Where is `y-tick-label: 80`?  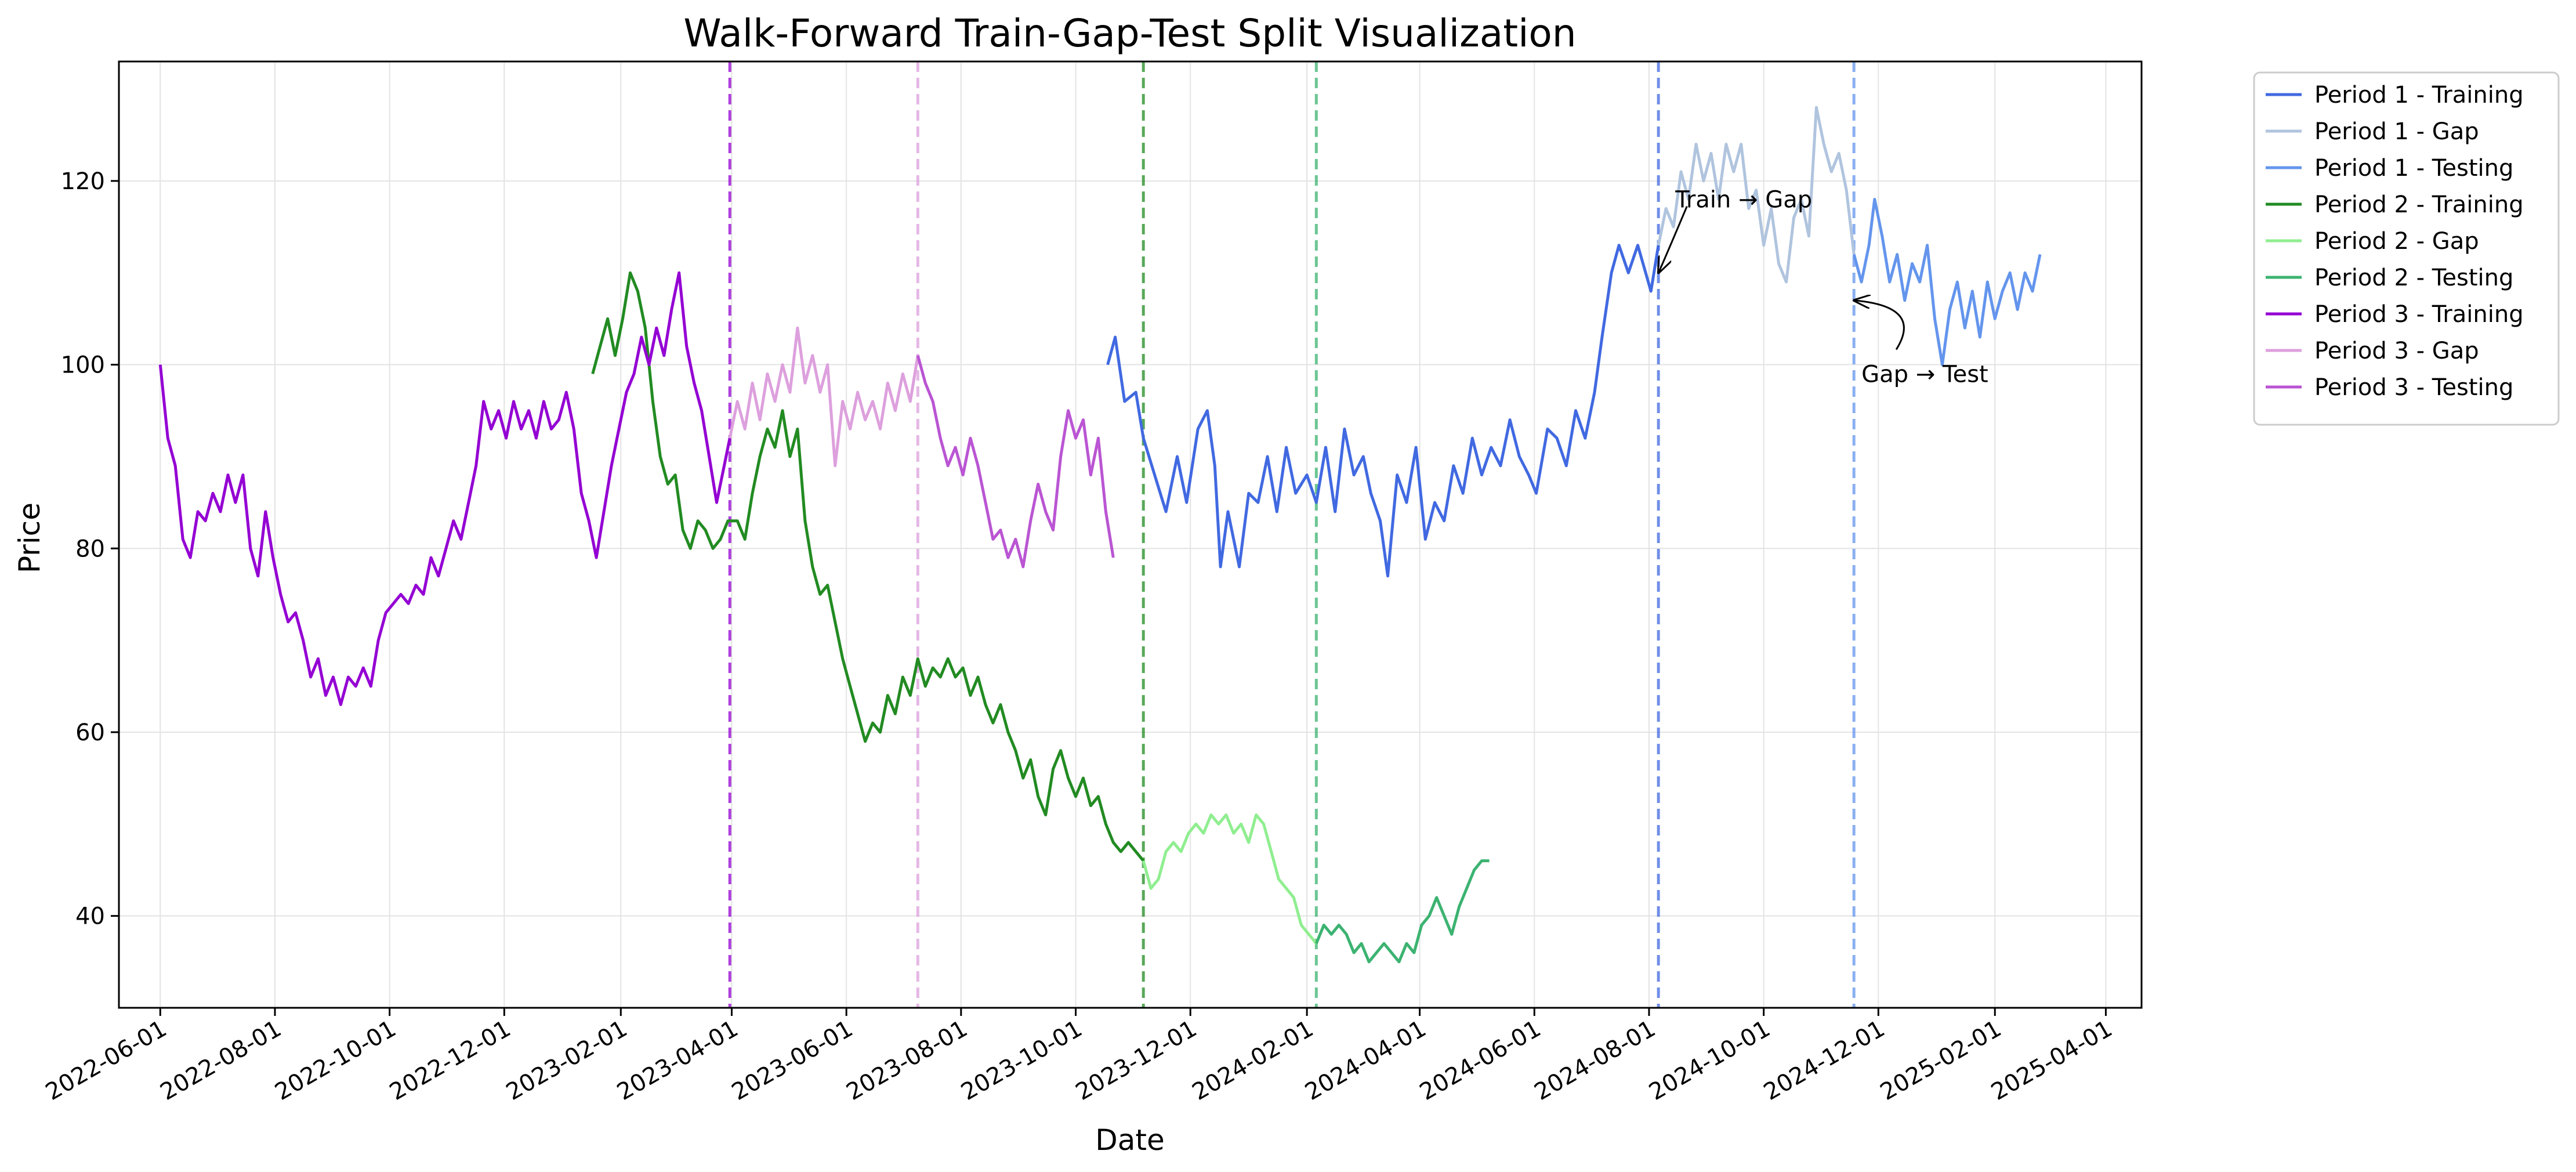 y-tick-label: 80 is located at coordinates (90, 549).